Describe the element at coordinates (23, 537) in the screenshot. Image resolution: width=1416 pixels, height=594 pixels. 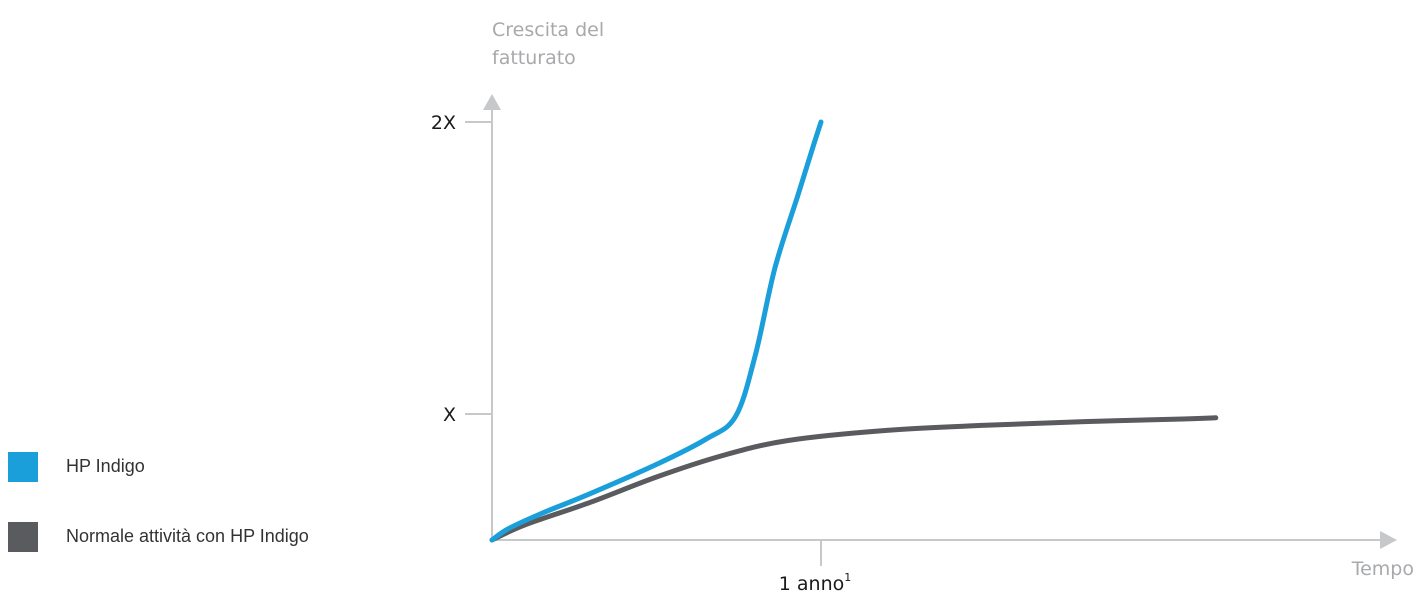
I see `legend-swatch-normale-attivita` at that location.